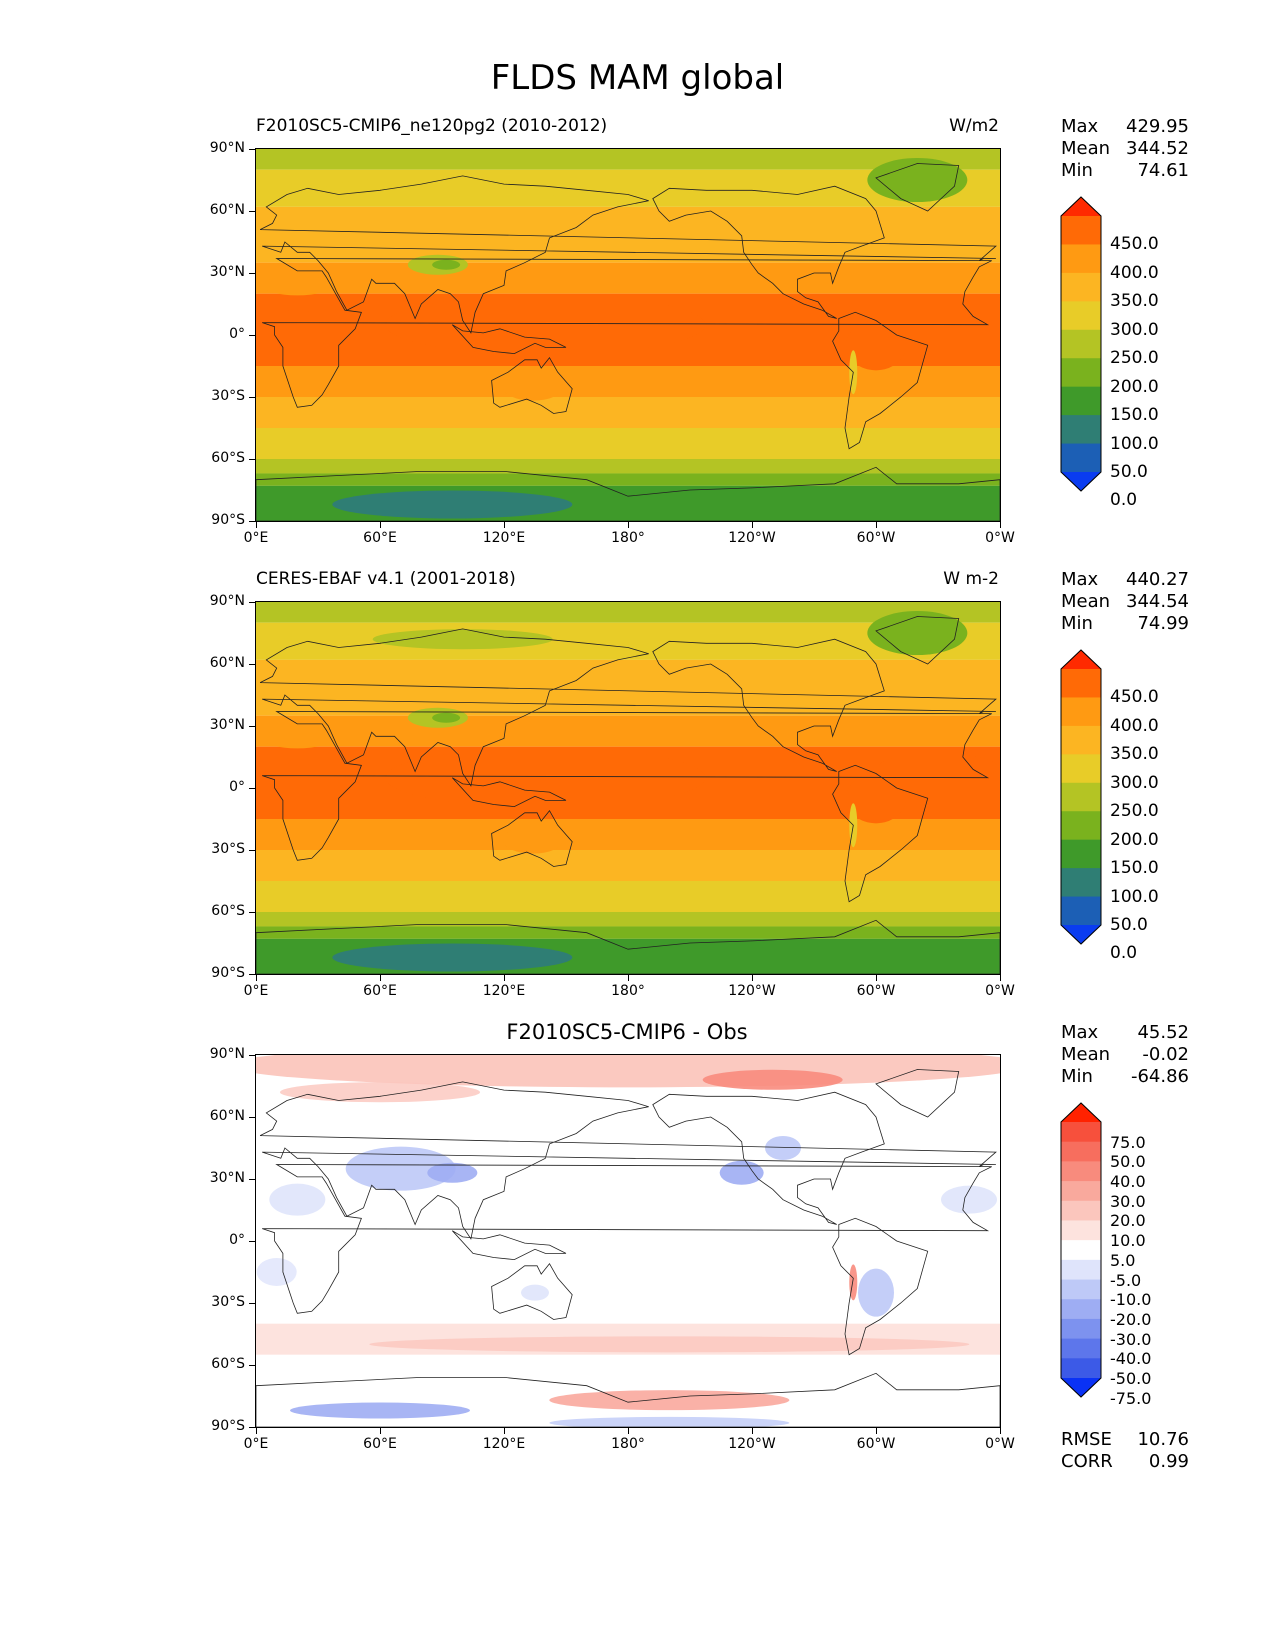 The image size is (1275, 1650). I want to click on stats-box: Max 440.27 Mean 344.54 Min 74.99, so click(1125, 602).